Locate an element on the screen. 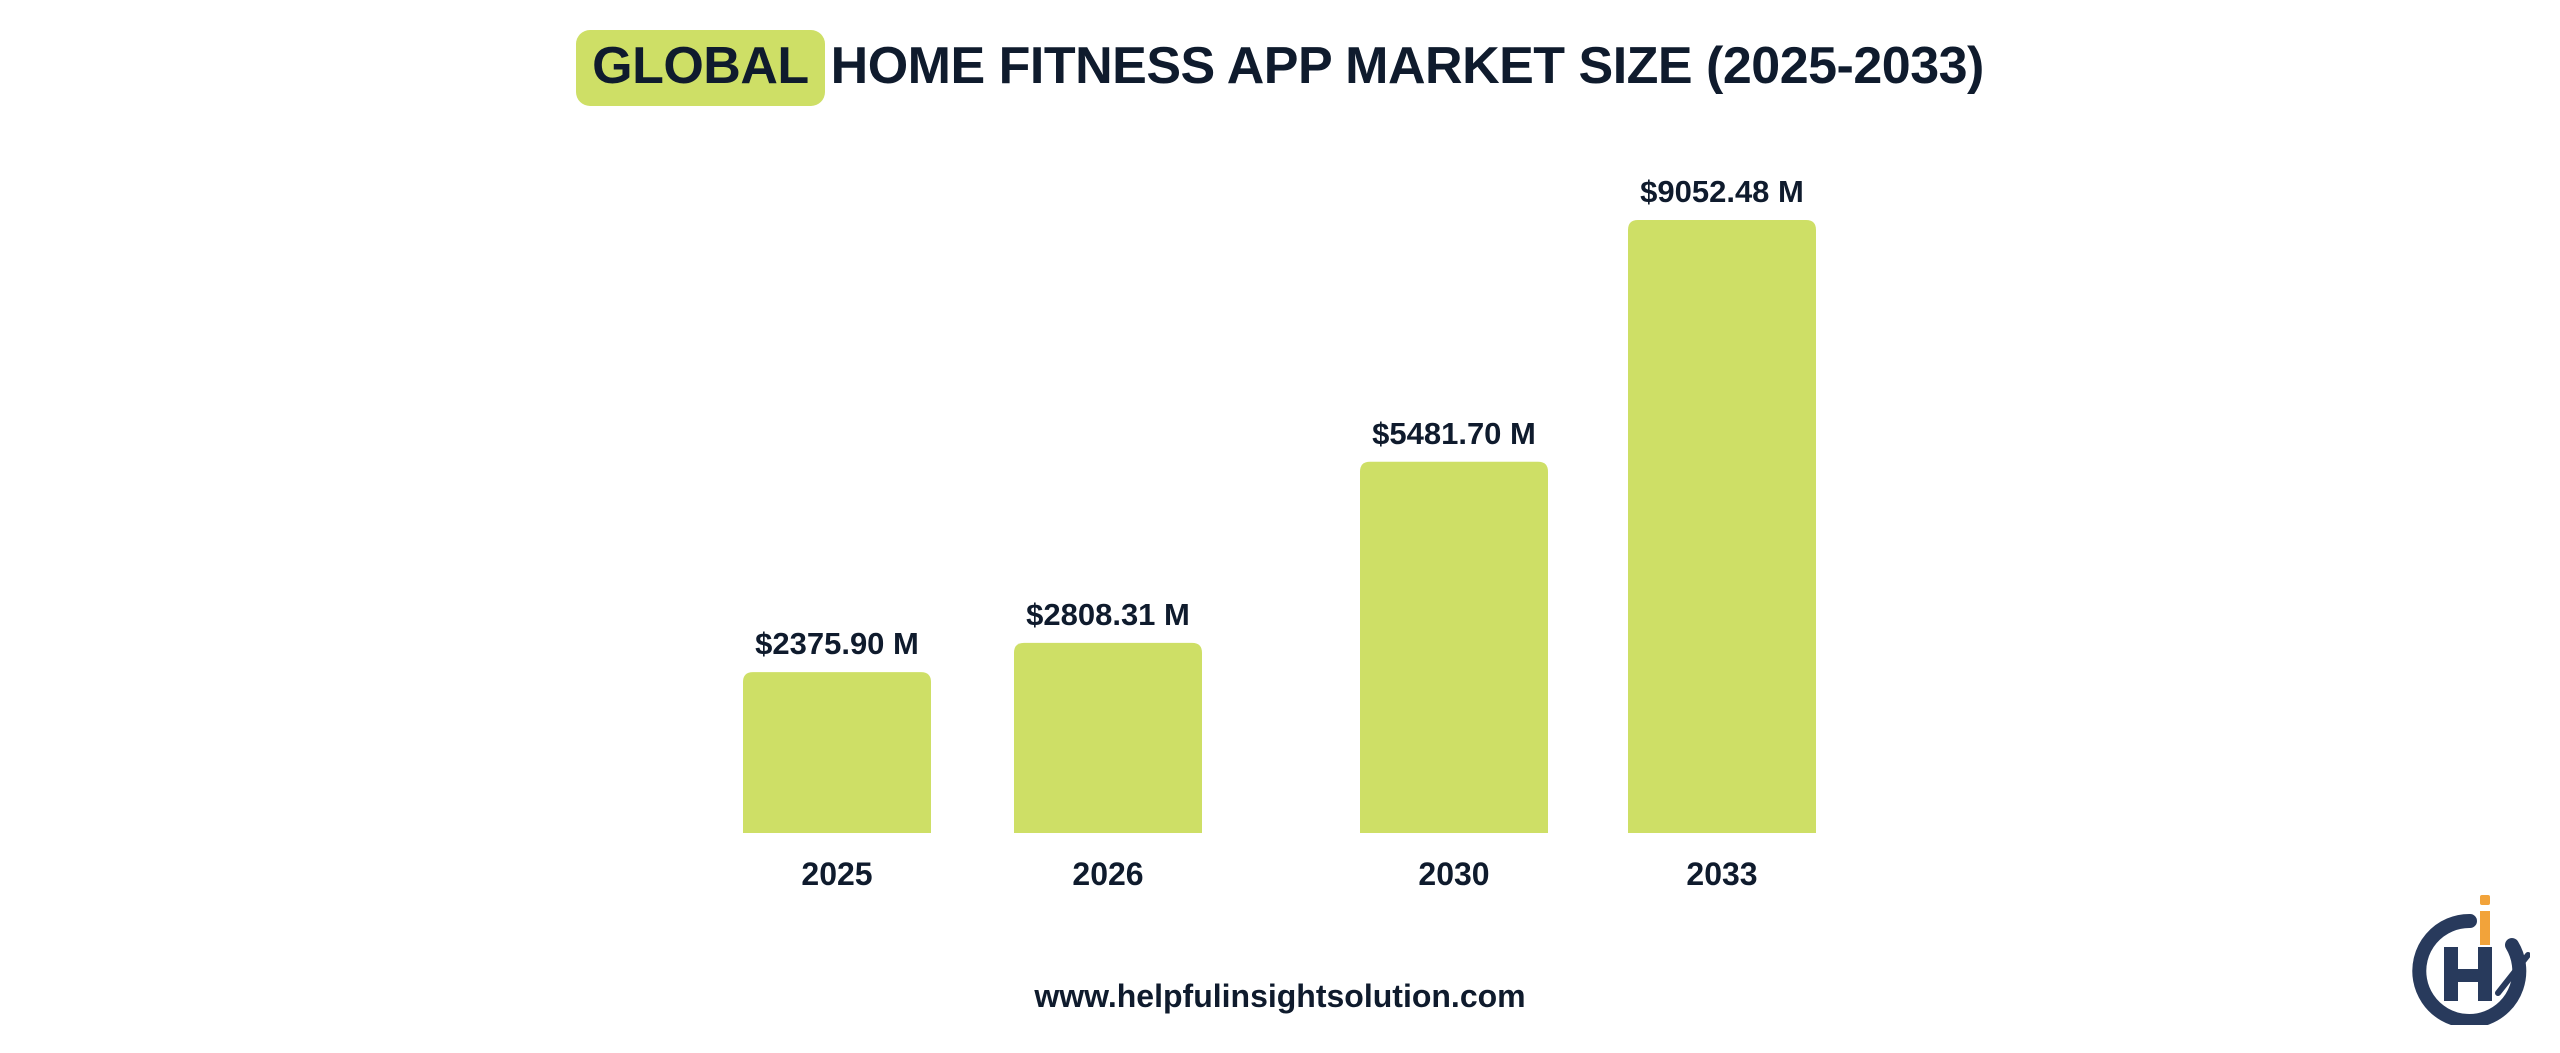  bar-2026 is located at coordinates (1108, 737).